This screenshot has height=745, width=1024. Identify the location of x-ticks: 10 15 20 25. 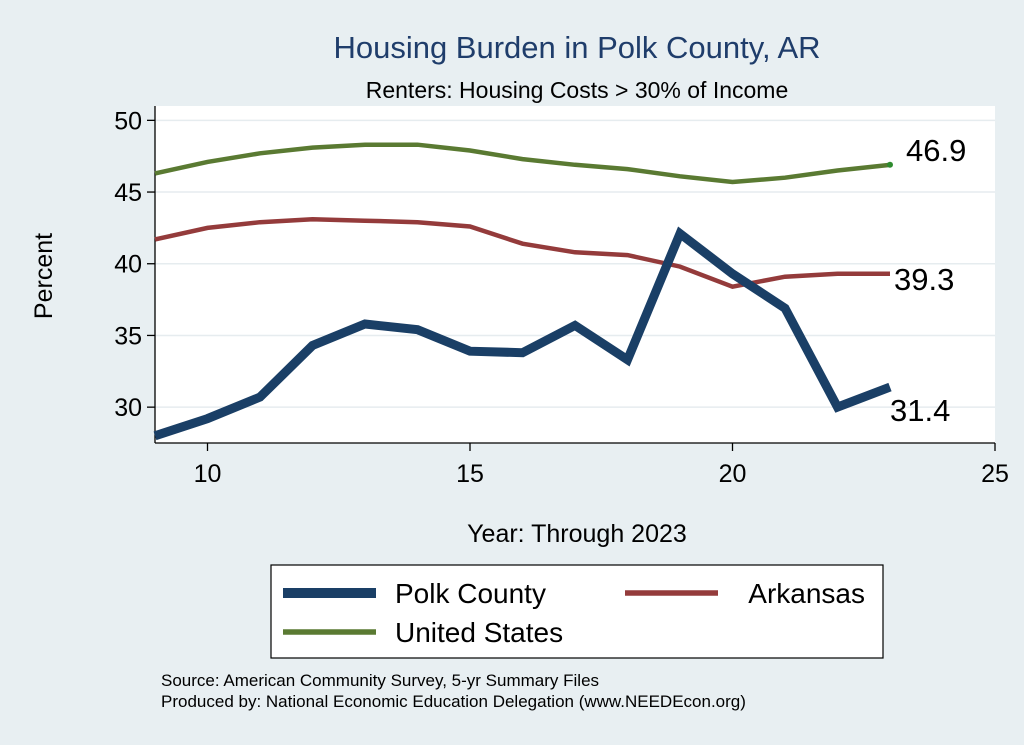
(601, 465).